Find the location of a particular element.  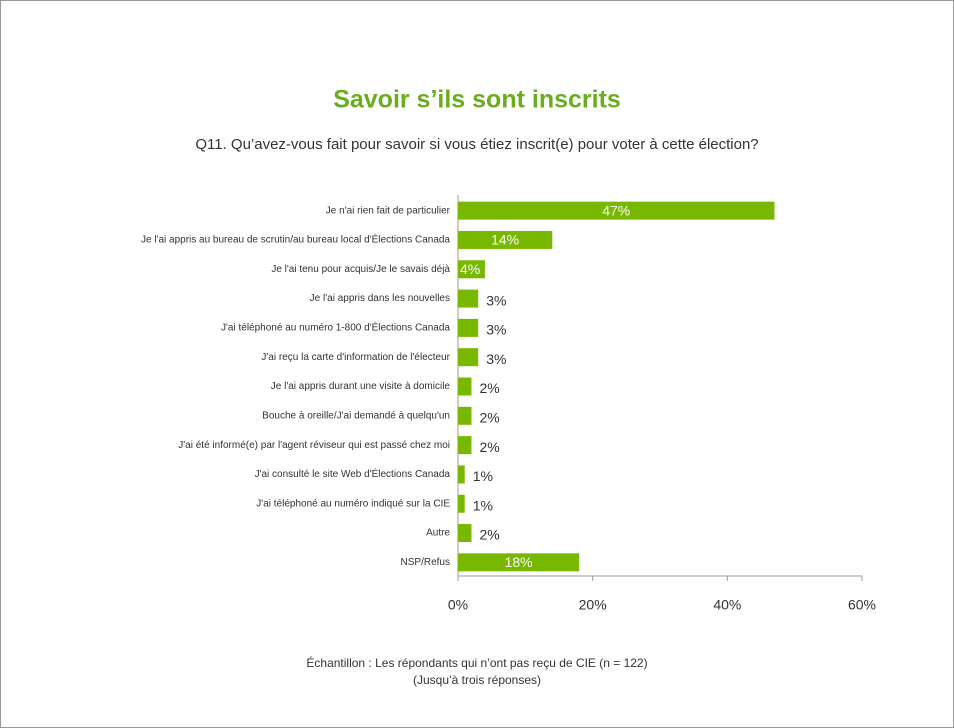

x-tick-label: 0% is located at coordinates (458, 605).